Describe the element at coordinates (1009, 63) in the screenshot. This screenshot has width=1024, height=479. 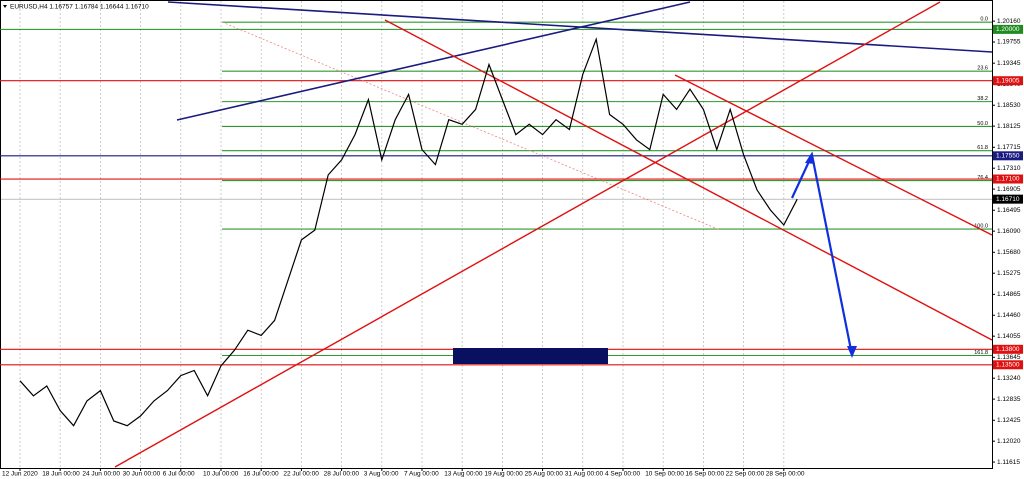
I see `y-tick-label: 1.19345` at that location.